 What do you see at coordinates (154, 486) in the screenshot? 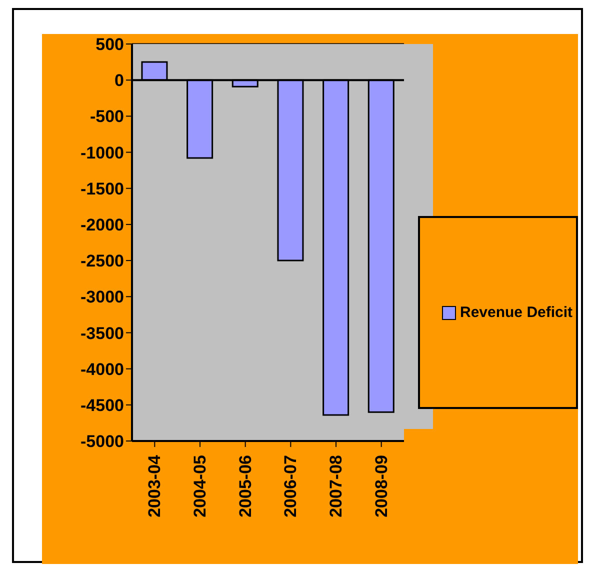
I see `x-tick-label: 2003-04` at bounding box center [154, 486].